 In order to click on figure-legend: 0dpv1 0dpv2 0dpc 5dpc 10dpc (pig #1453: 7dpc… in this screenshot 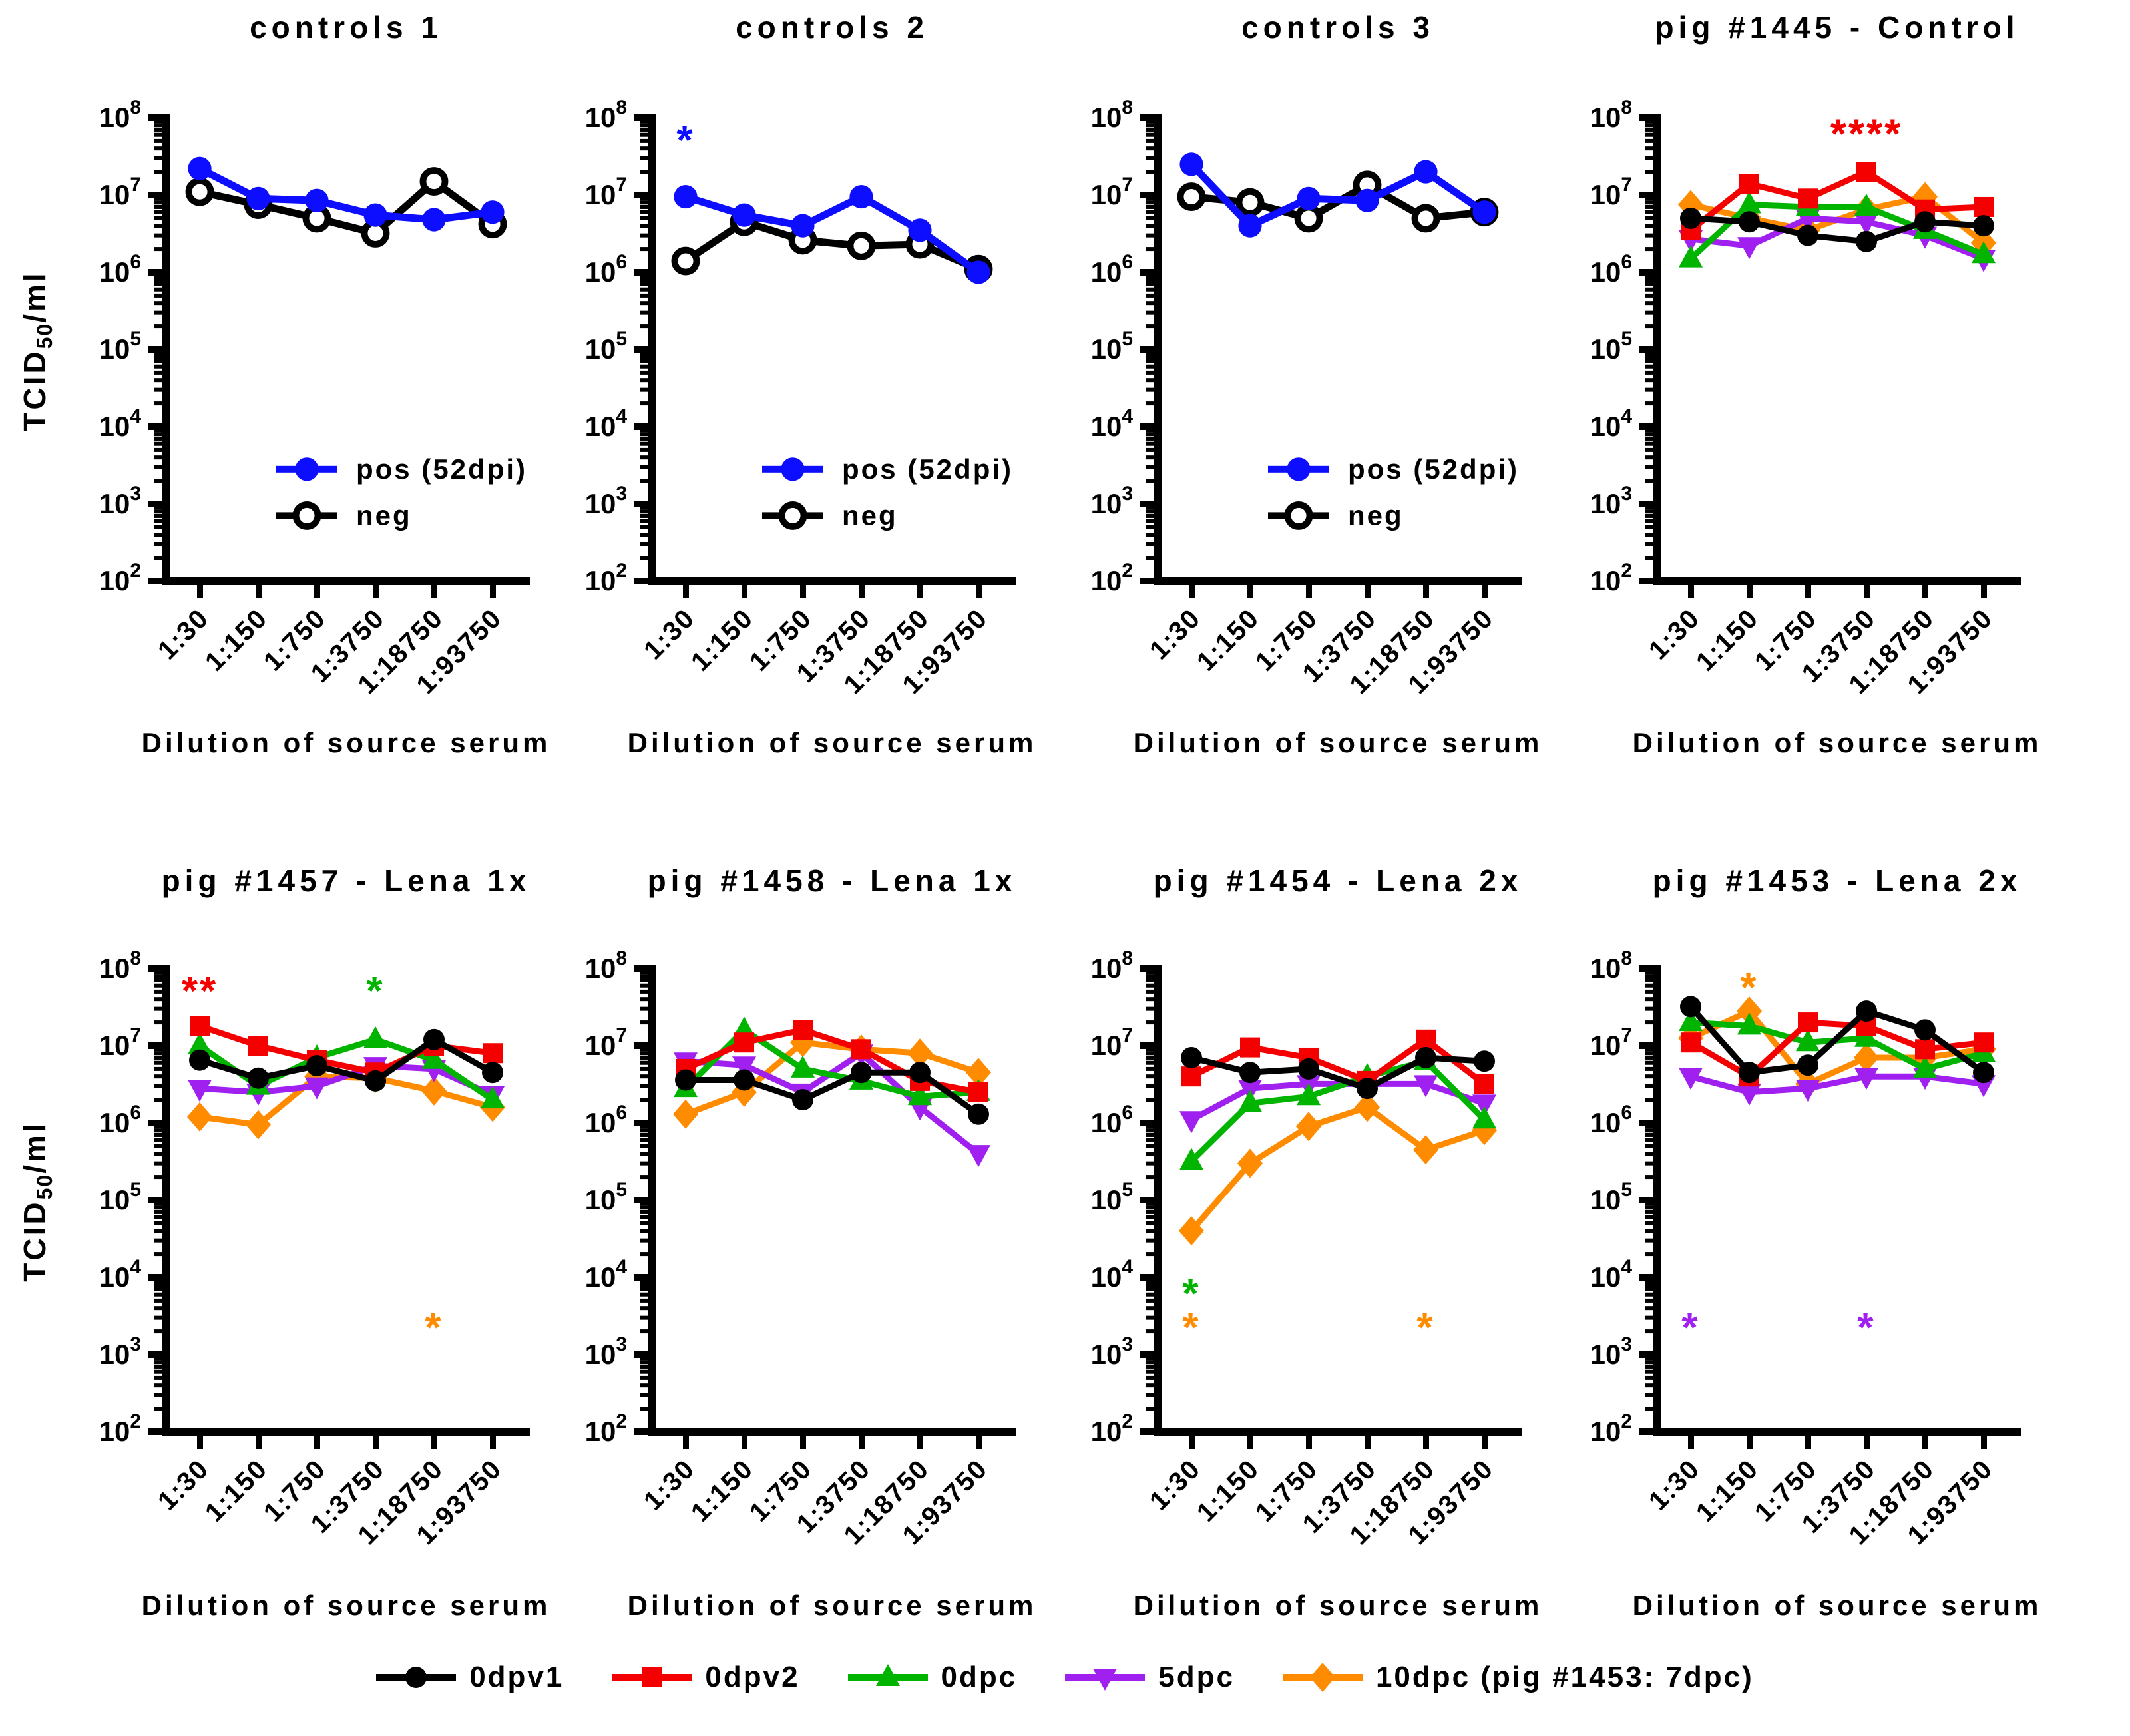, I will do `click(1065, 1678)`.